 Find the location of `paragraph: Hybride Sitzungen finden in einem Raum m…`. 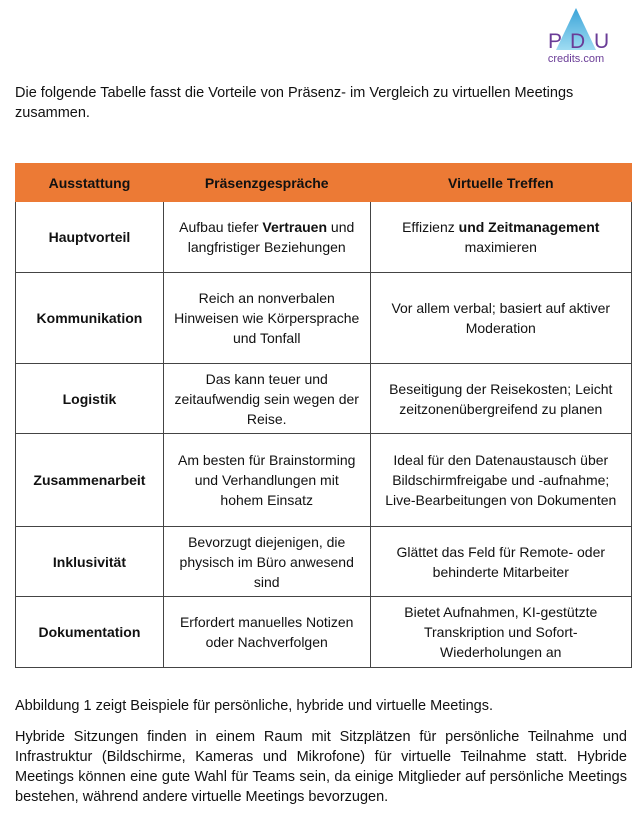

paragraph: Hybride Sitzungen finden in einem Raum m… is located at coordinates (321, 767).